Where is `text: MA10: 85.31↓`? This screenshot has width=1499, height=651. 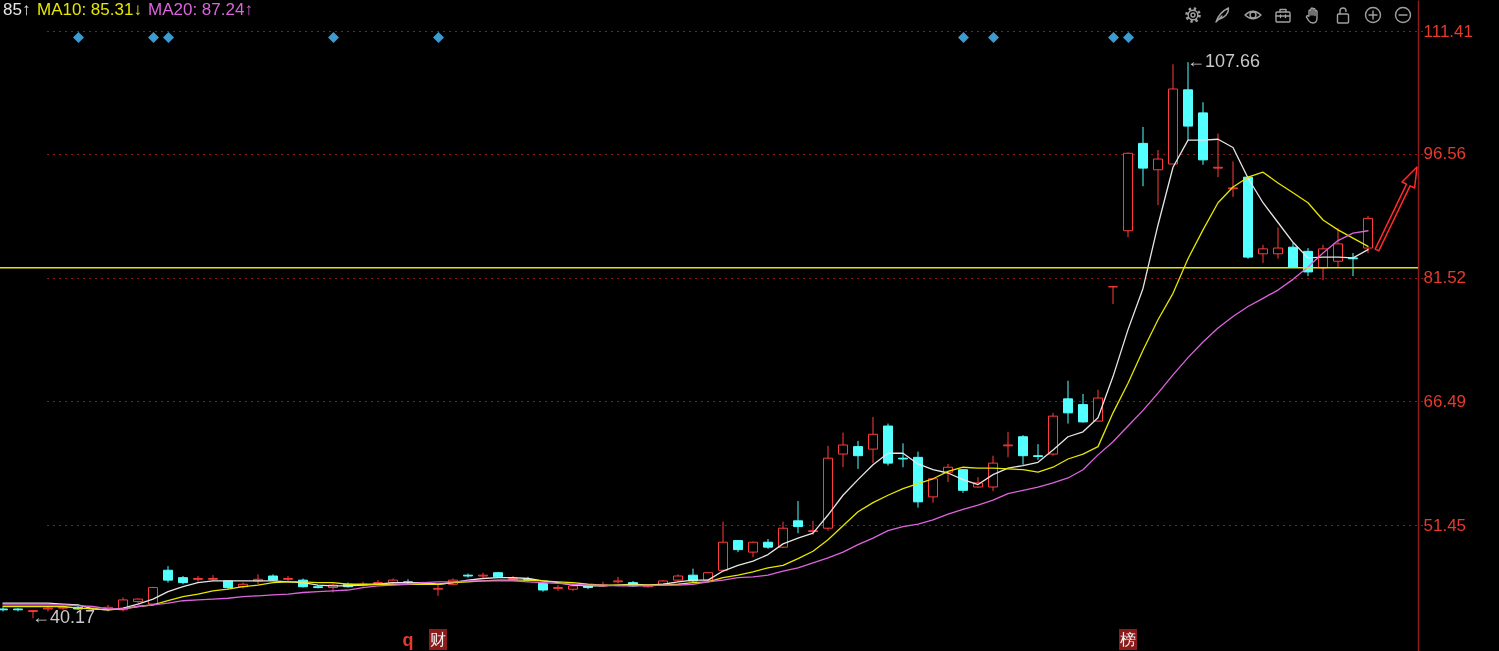 text: MA10: 85.31↓ is located at coordinates (89, 9).